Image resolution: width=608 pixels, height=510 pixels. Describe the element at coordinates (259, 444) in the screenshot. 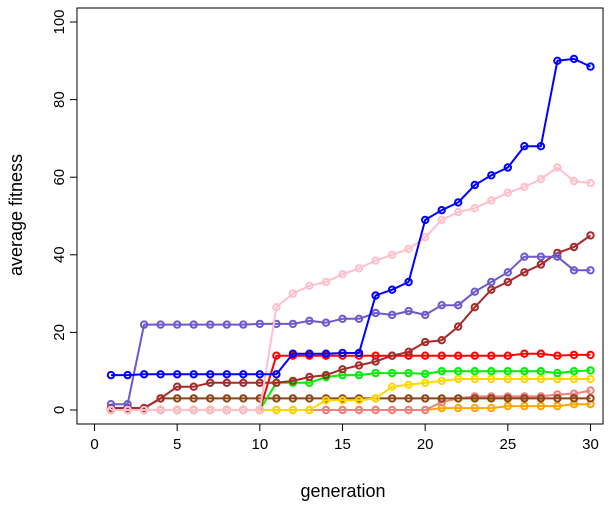

I see `x-tick-label: 10` at that location.